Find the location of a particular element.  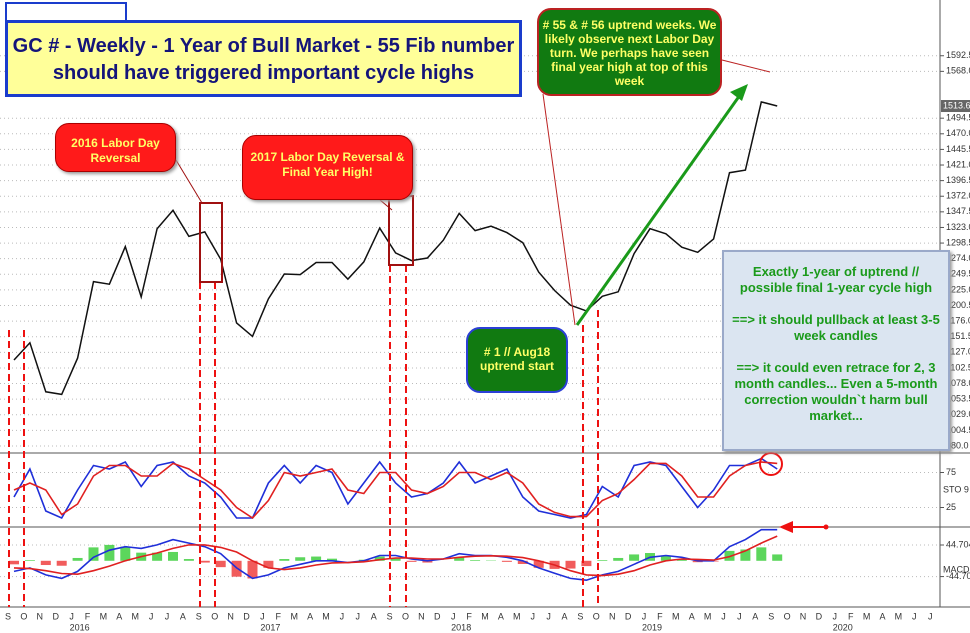

highlight-box is located at coordinates (401, 230).